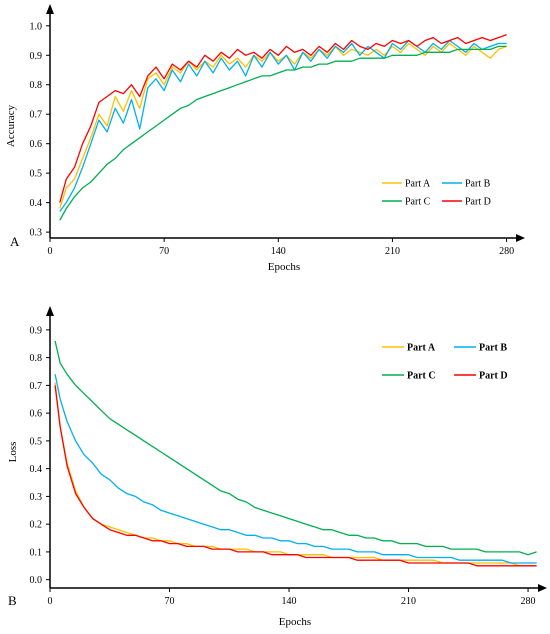  Describe the element at coordinates (50, 601) in the screenshot. I see `loss-x-tick-label: 0` at that location.